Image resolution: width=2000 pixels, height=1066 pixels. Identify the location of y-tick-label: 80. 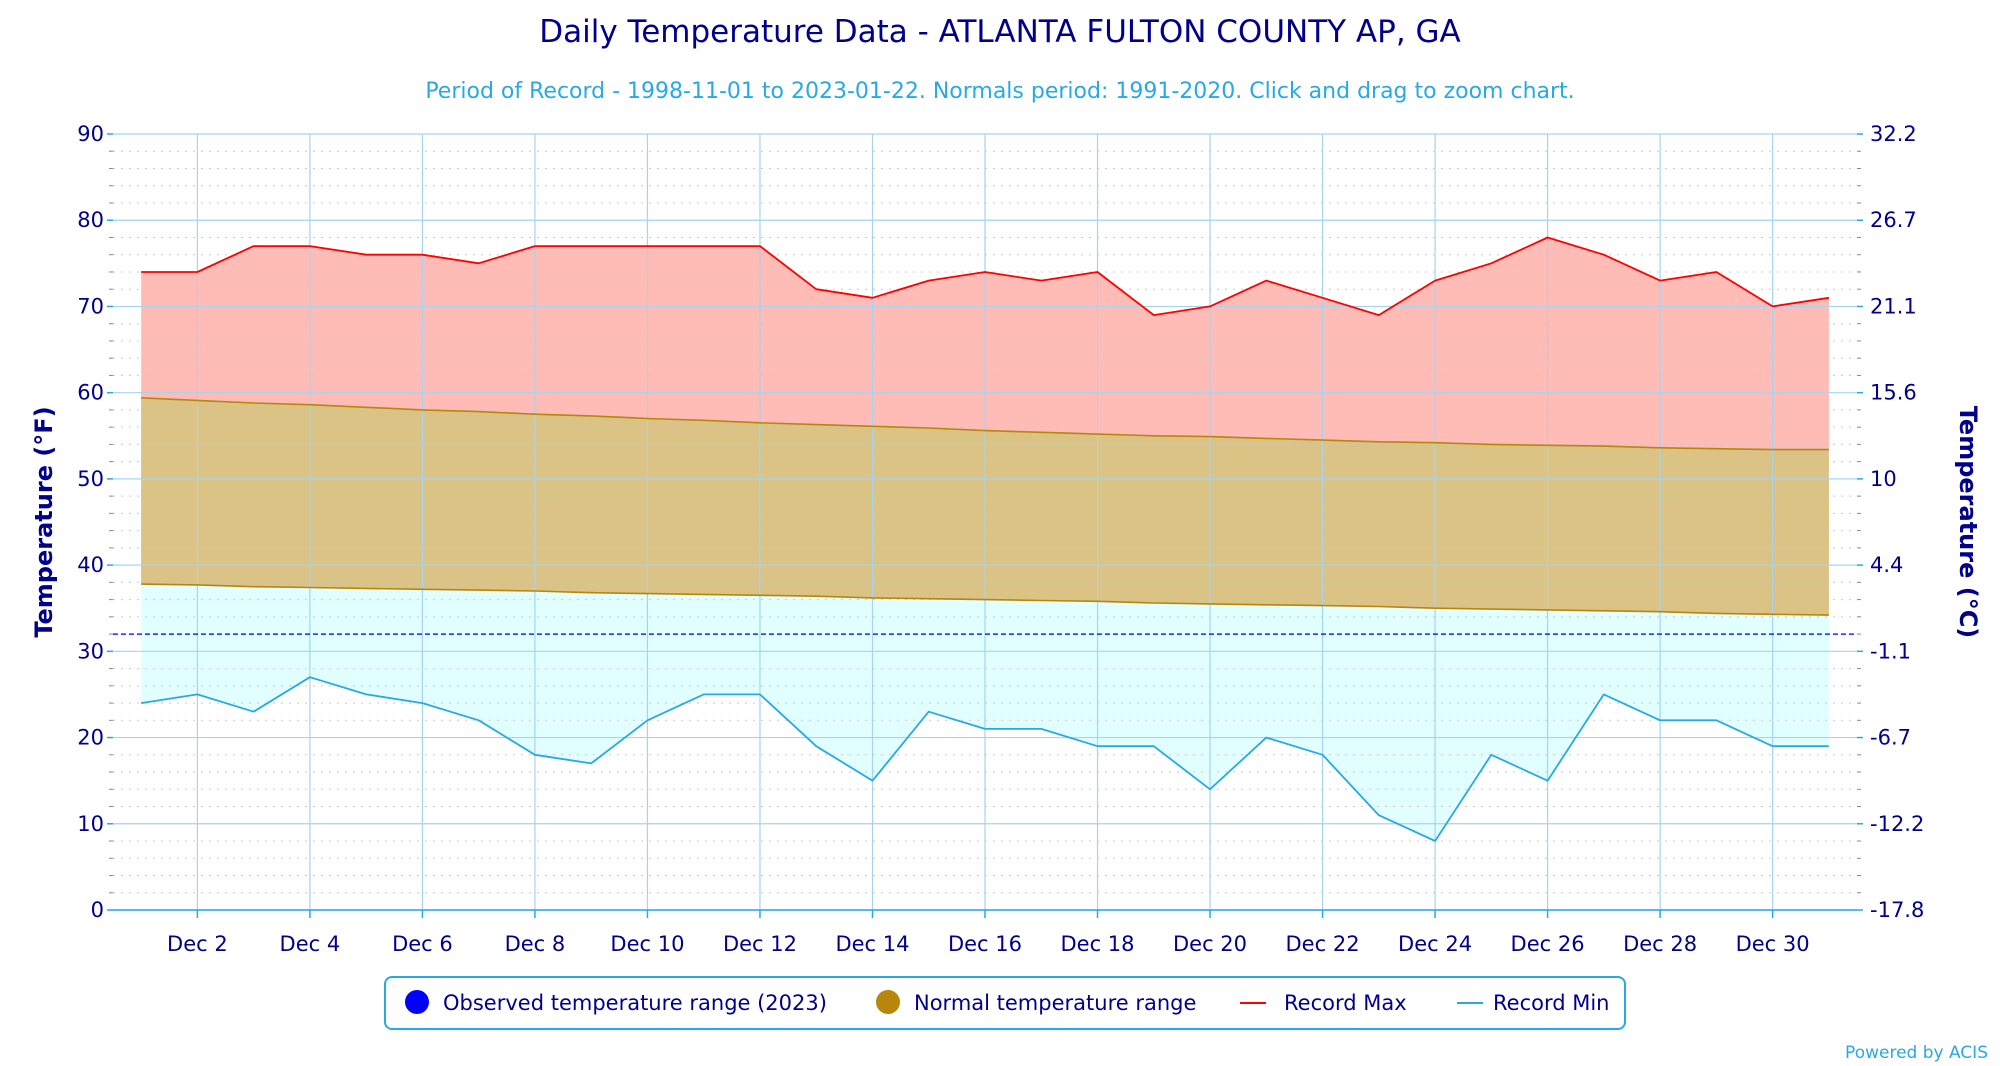
(90, 220).